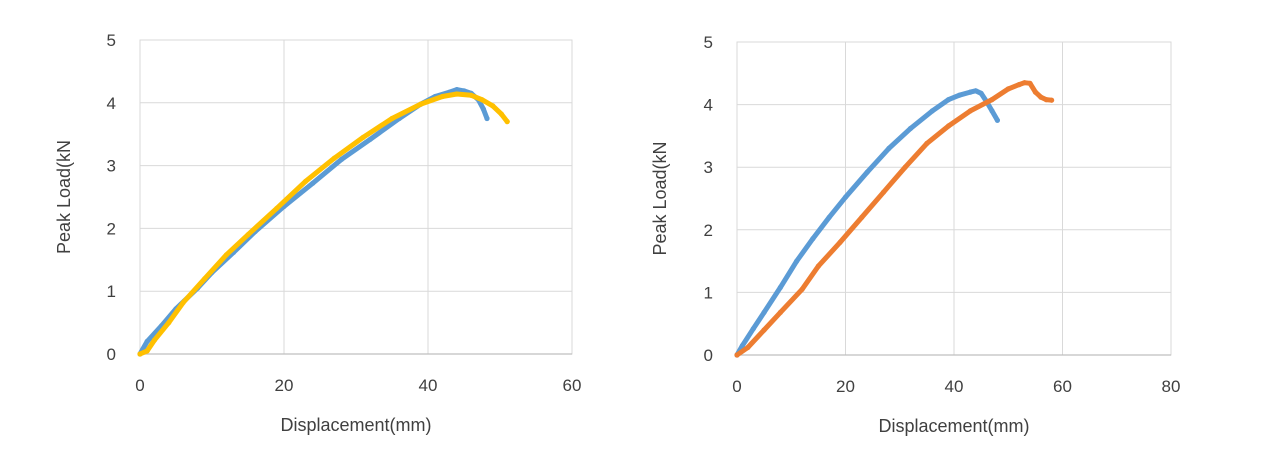 The width and height of the screenshot is (1264, 456). I want to click on x-tick-label: 80, so click(1171, 386).